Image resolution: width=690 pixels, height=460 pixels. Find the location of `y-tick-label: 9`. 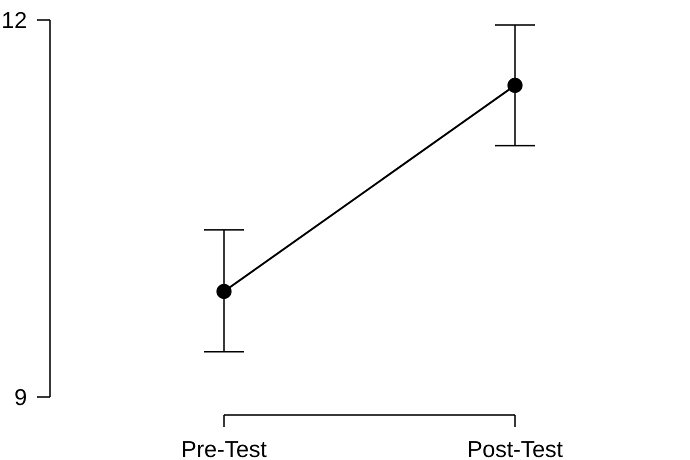

y-tick-label: 9 is located at coordinates (20, 397).